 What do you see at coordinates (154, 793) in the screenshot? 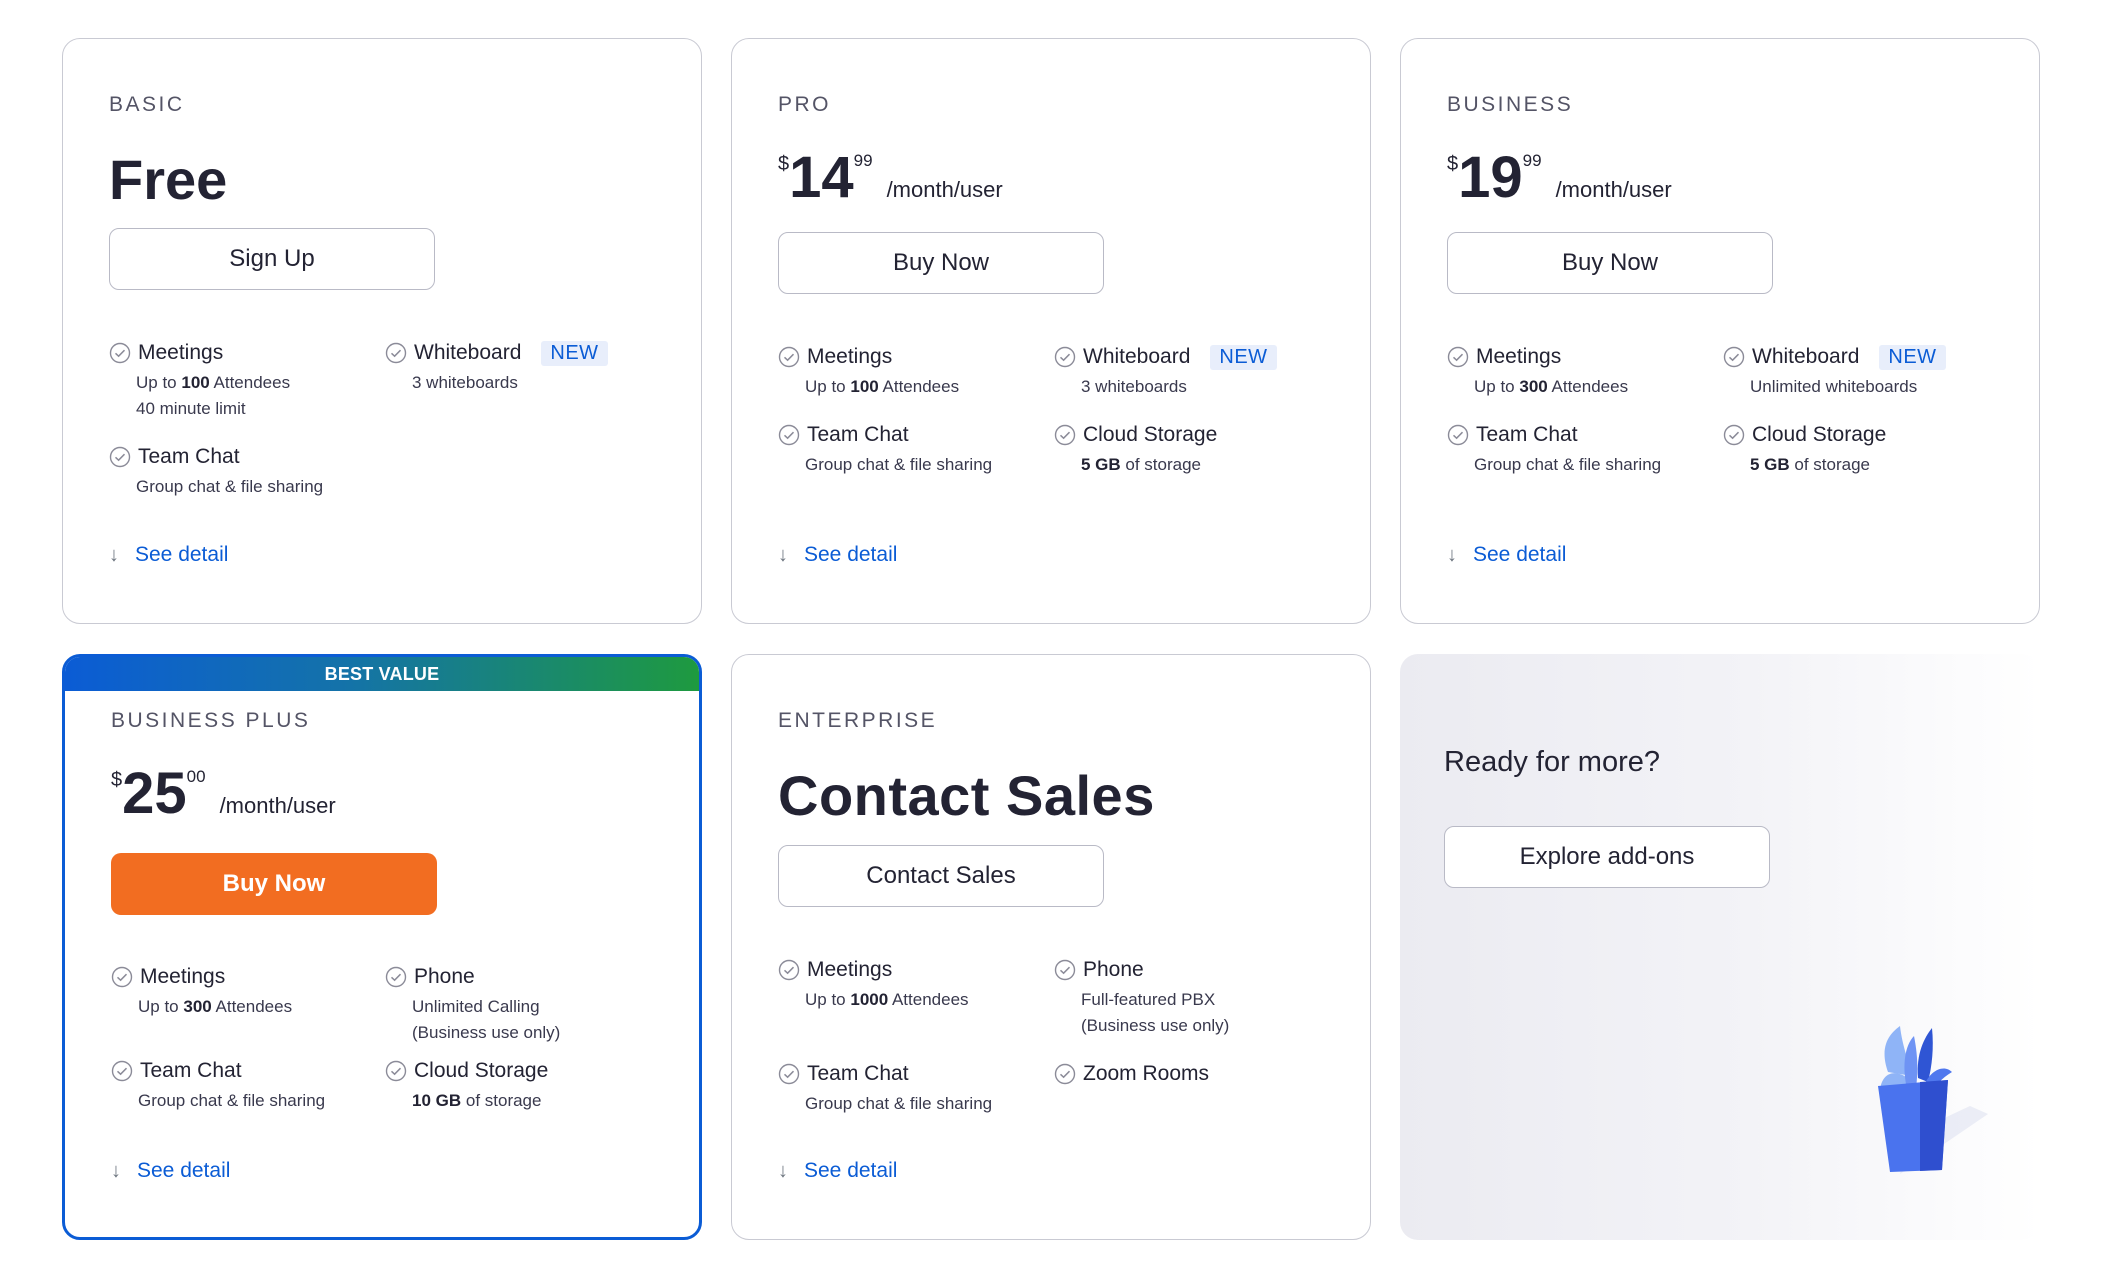
I see `price-amount: 25` at bounding box center [154, 793].